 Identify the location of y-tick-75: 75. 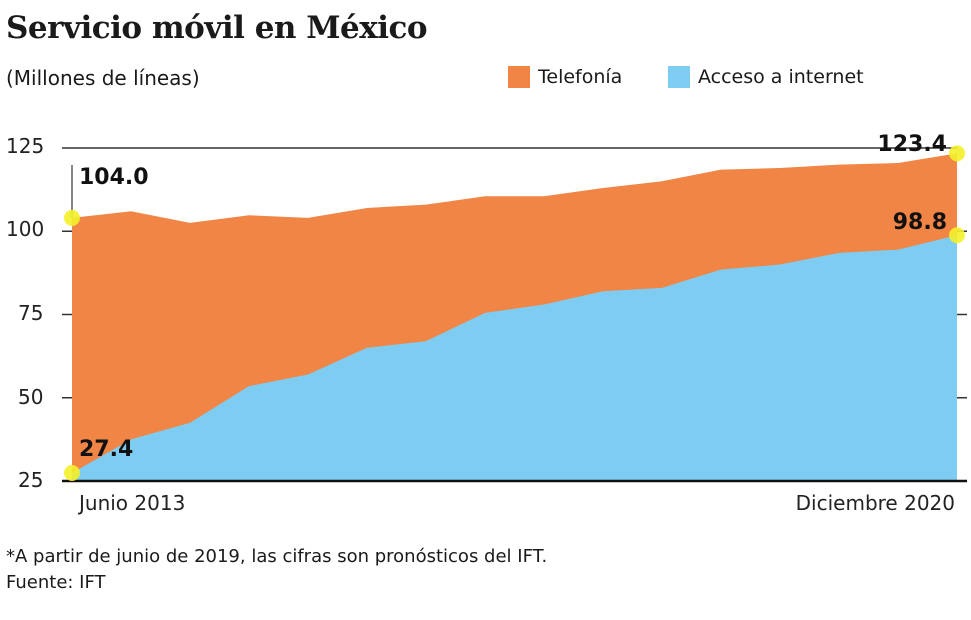
(30, 313).